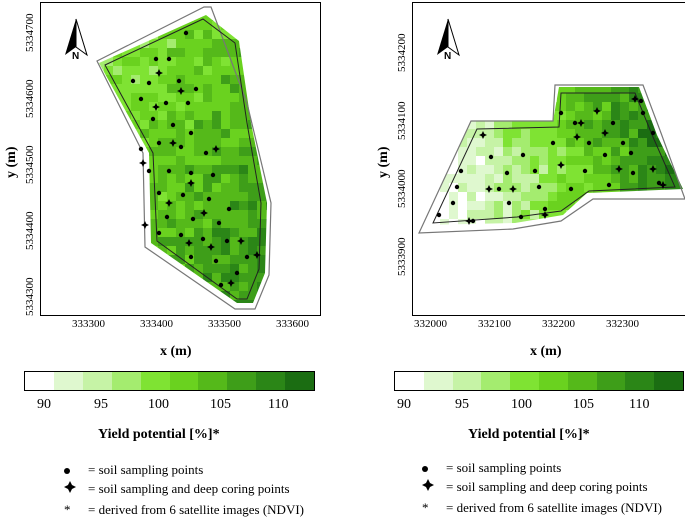  I want to click on right-field-boundary-outer, so click(551, 159).